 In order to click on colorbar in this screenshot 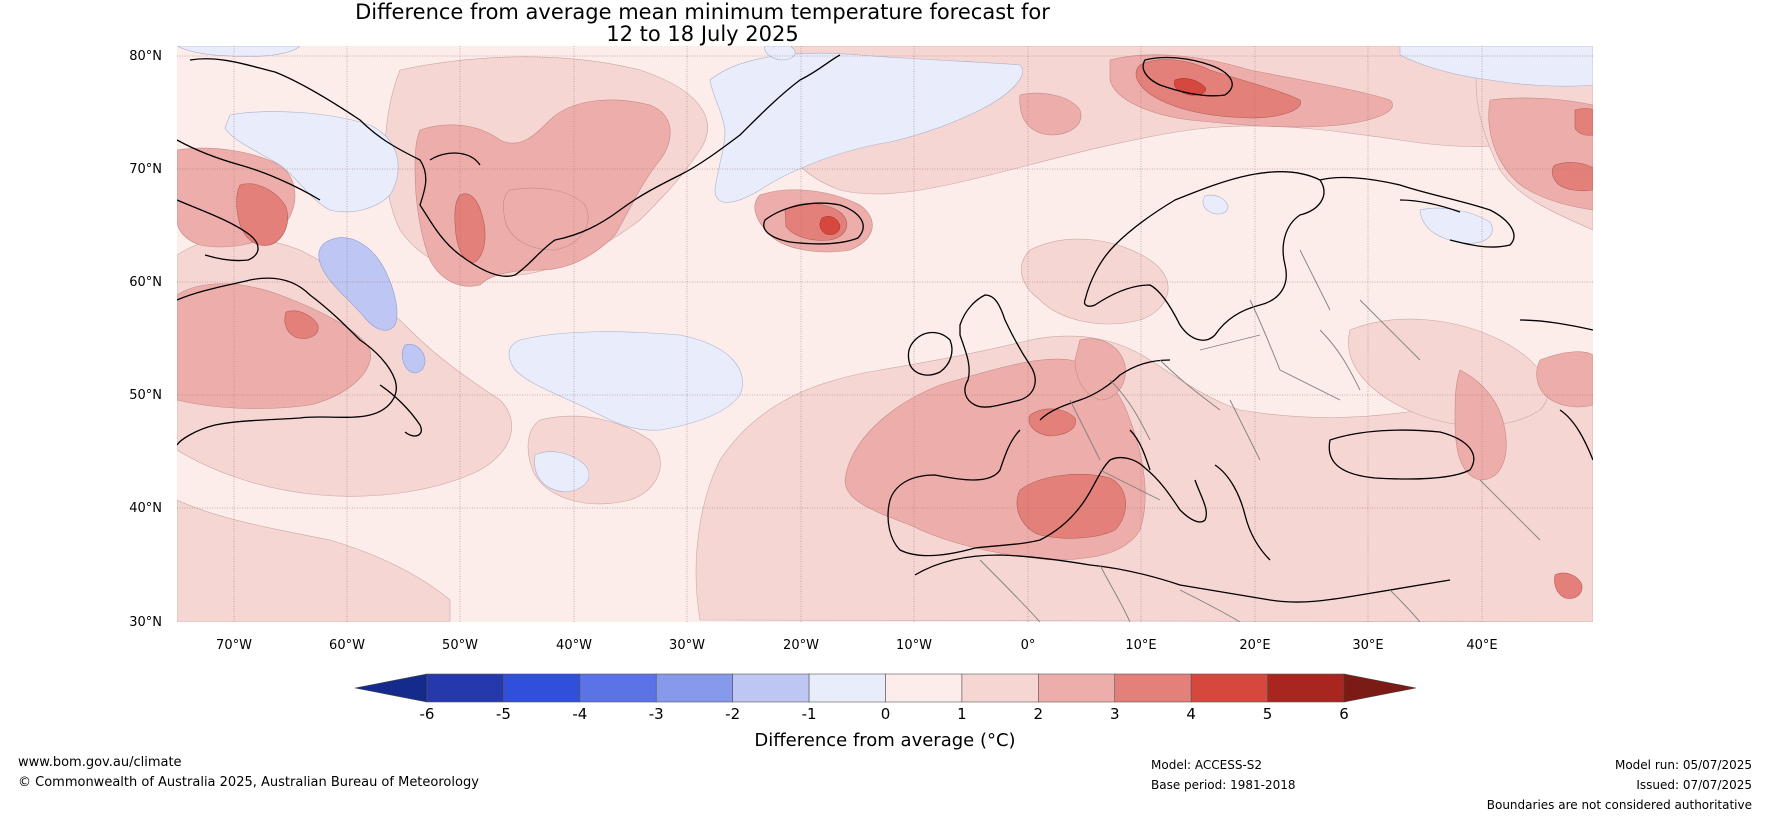, I will do `click(885, 688)`.